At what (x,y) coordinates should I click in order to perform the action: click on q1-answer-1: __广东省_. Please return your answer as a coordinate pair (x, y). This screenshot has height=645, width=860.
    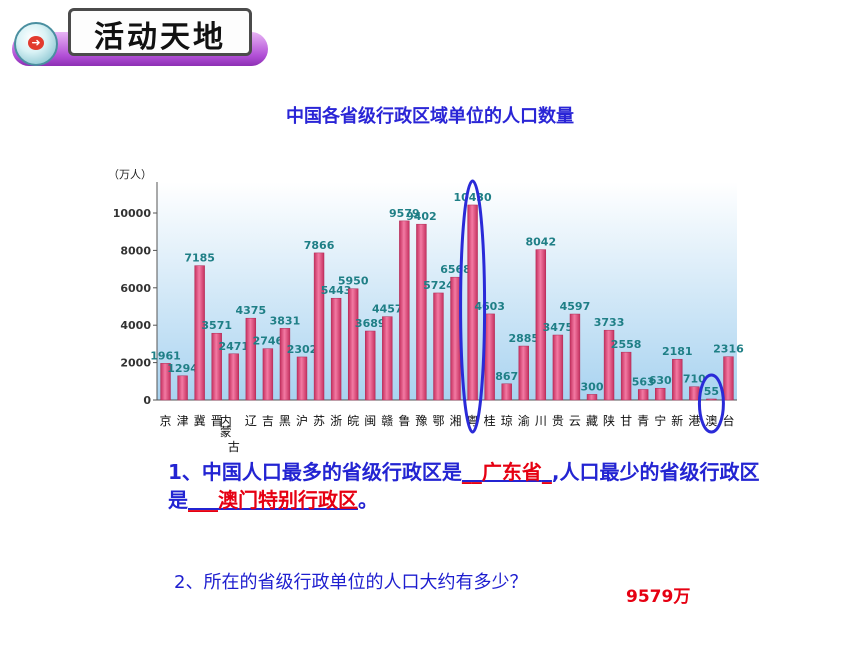
    Looking at the image, I should click on (506, 472).